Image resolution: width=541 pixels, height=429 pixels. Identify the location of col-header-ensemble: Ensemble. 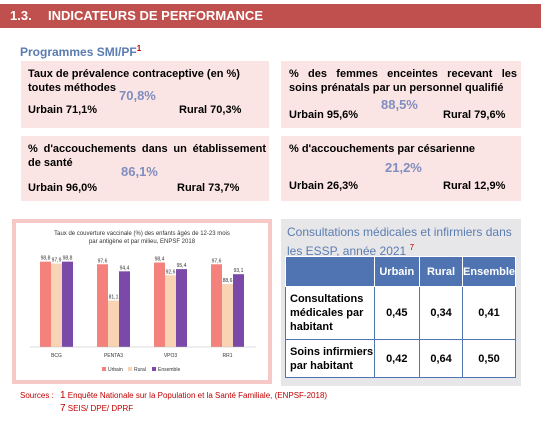
(489, 271).